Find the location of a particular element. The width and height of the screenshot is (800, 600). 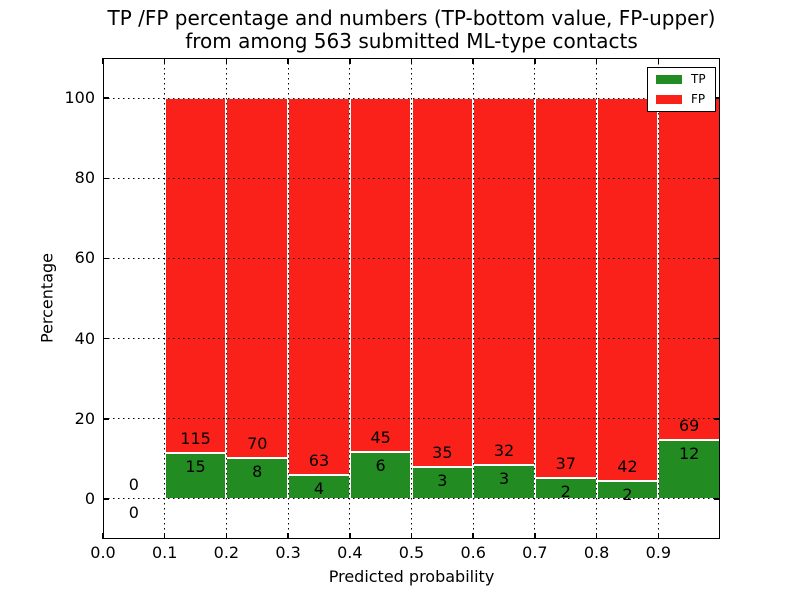

y-tick-label: 40 is located at coordinates (84, 338).